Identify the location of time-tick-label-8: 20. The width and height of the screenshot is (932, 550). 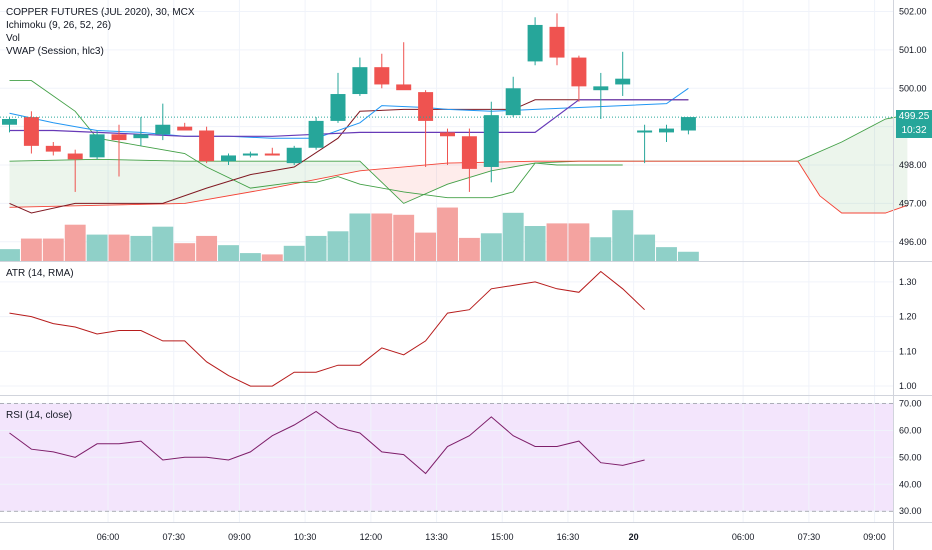
(634, 537).